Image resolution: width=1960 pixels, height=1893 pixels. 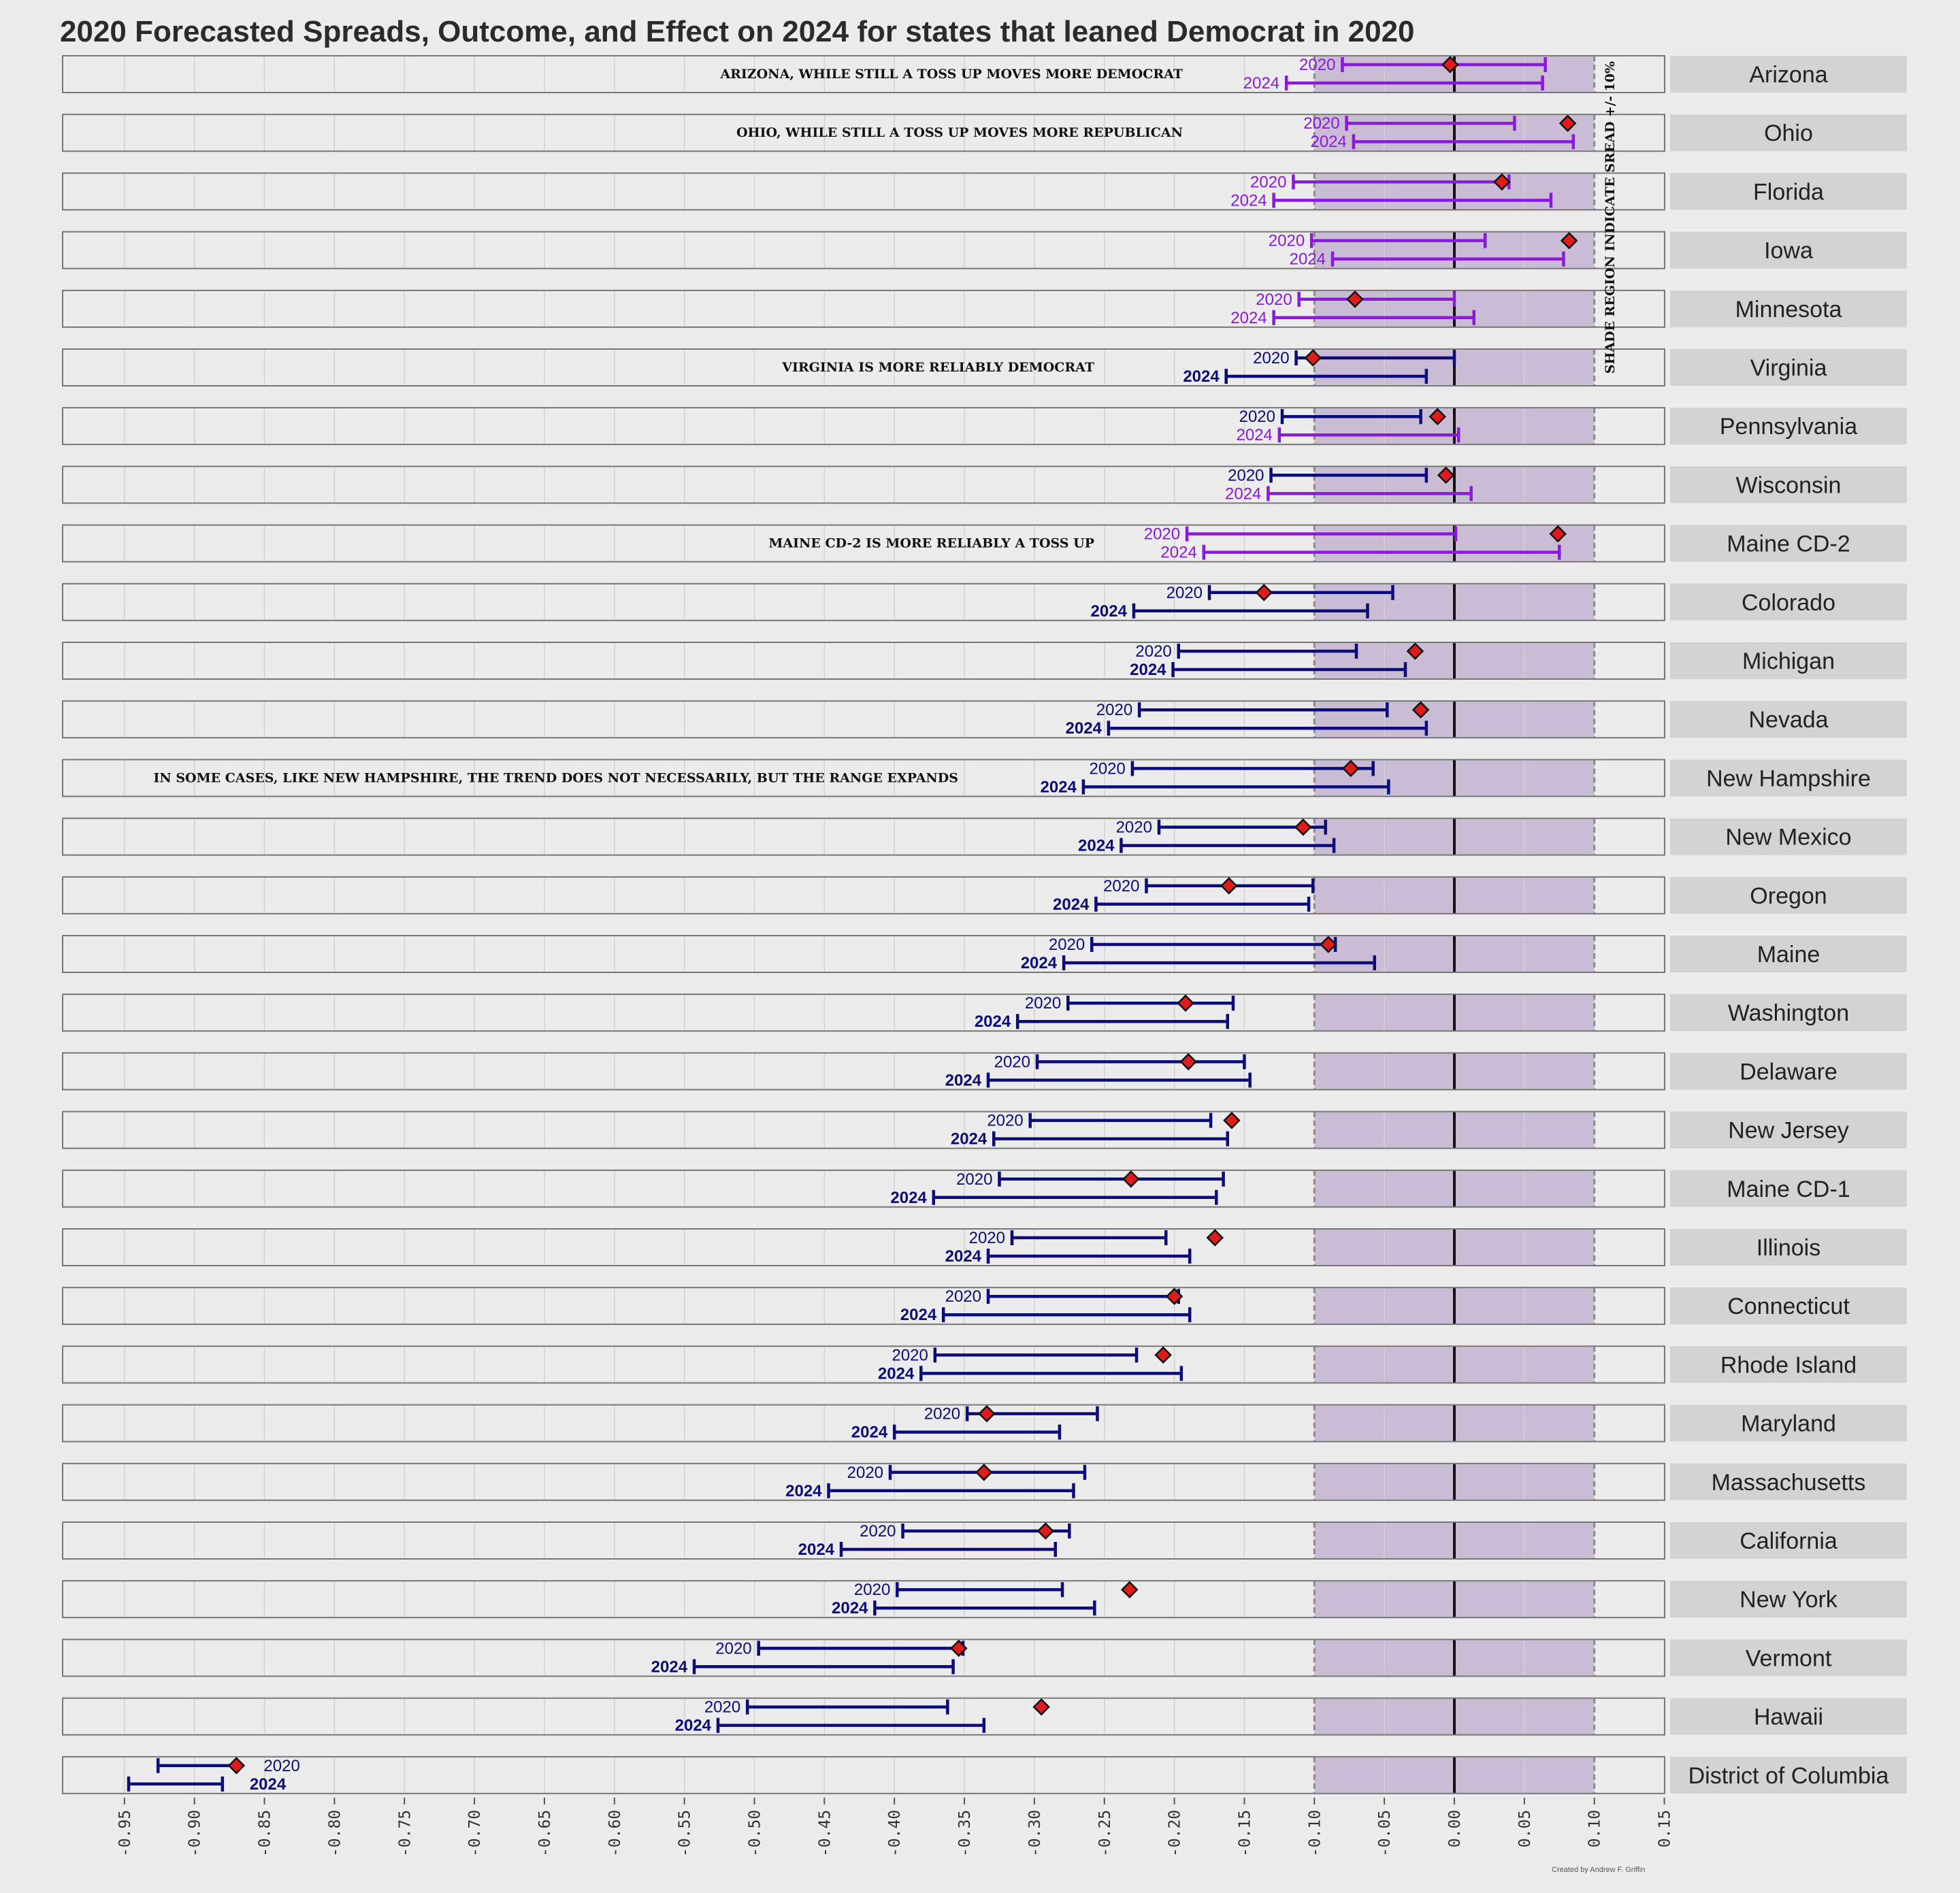 What do you see at coordinates (1175, 1833) in the screenshot?
I see `x-tick-label: -0.20` at bounding box center [1175, 1833].